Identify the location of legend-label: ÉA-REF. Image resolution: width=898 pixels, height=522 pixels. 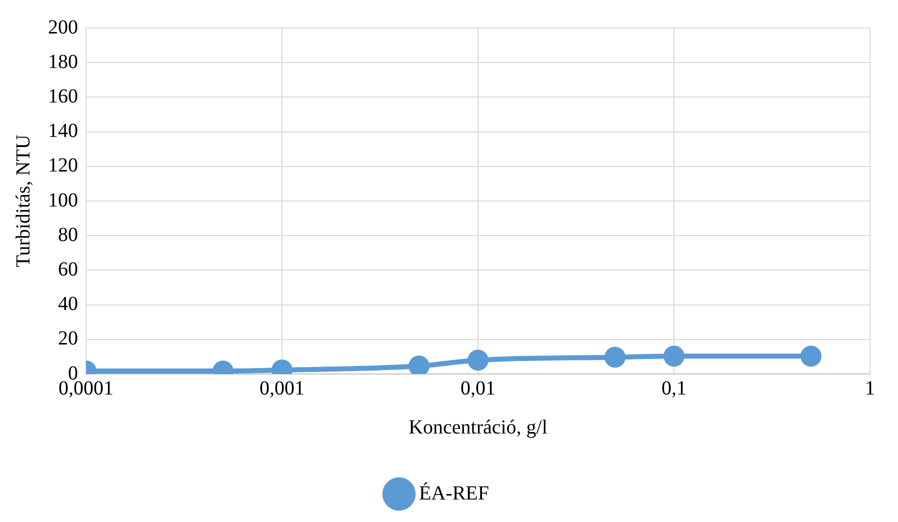
(454, 492).